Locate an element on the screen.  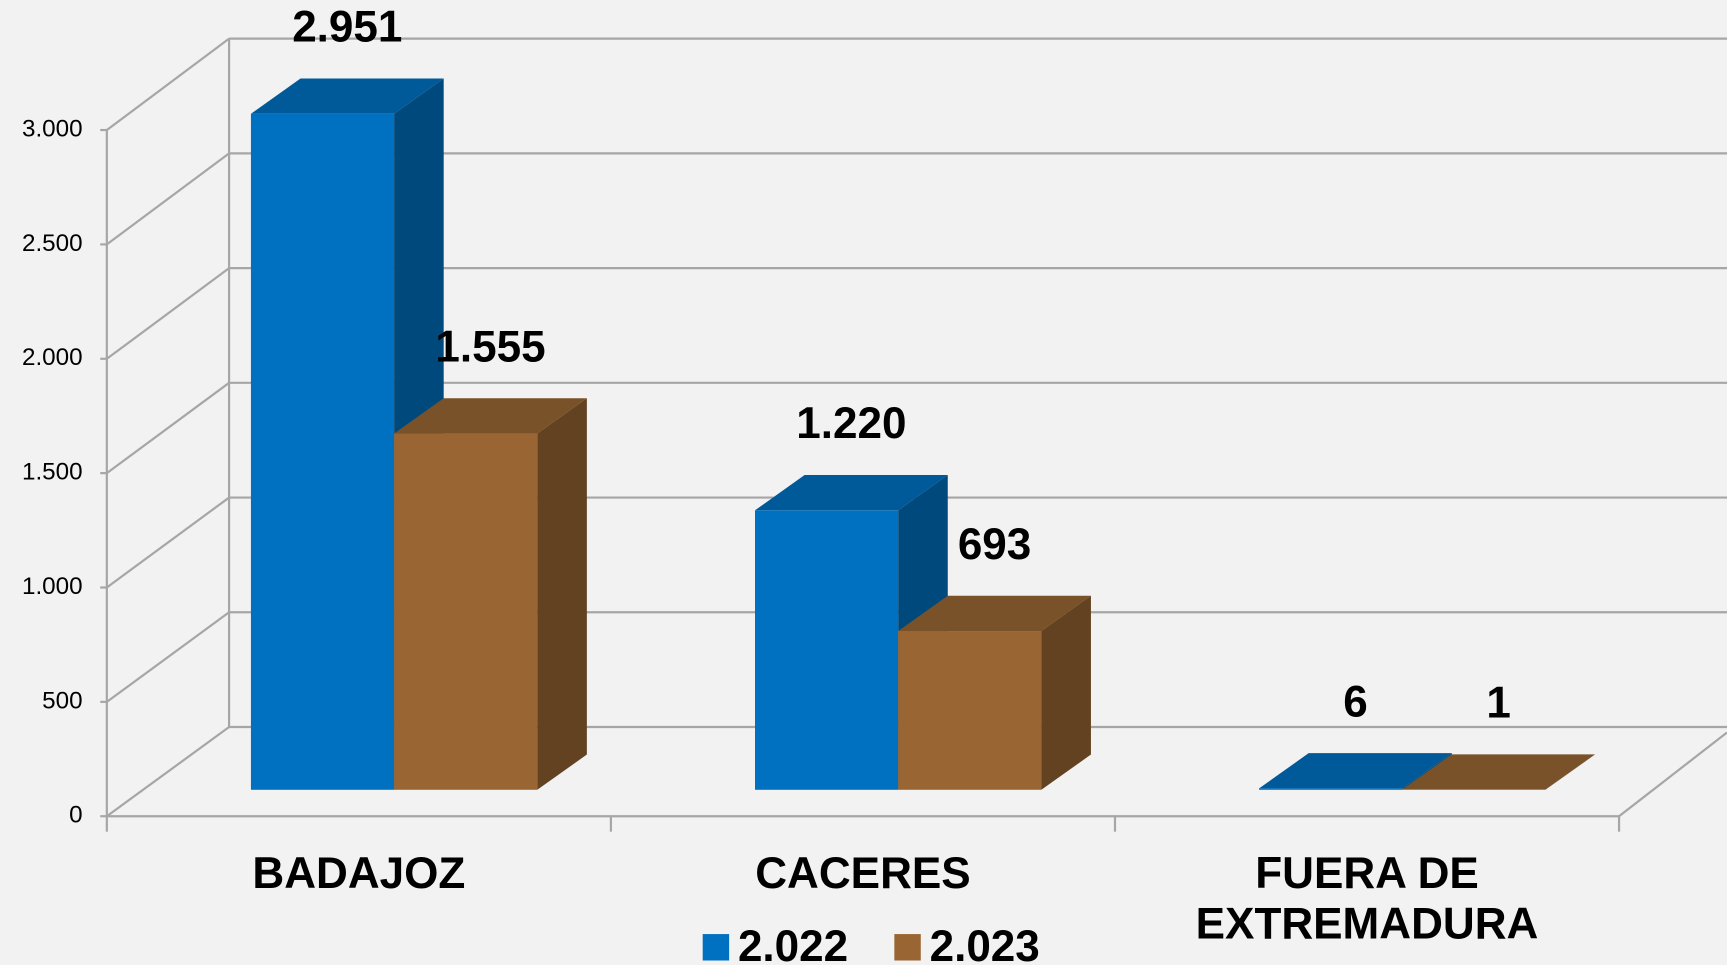
floor-edge is located at coordinates (1672, 774).